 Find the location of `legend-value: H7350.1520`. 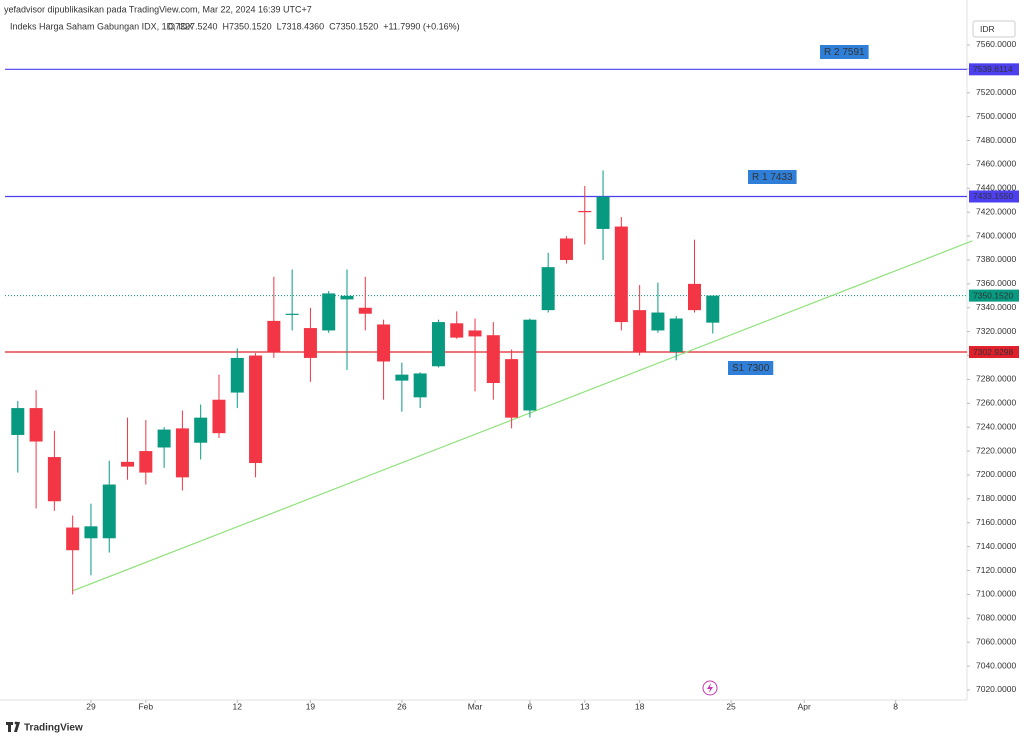

legend-value: H7350.1520 is located at coordinates (247, 26).